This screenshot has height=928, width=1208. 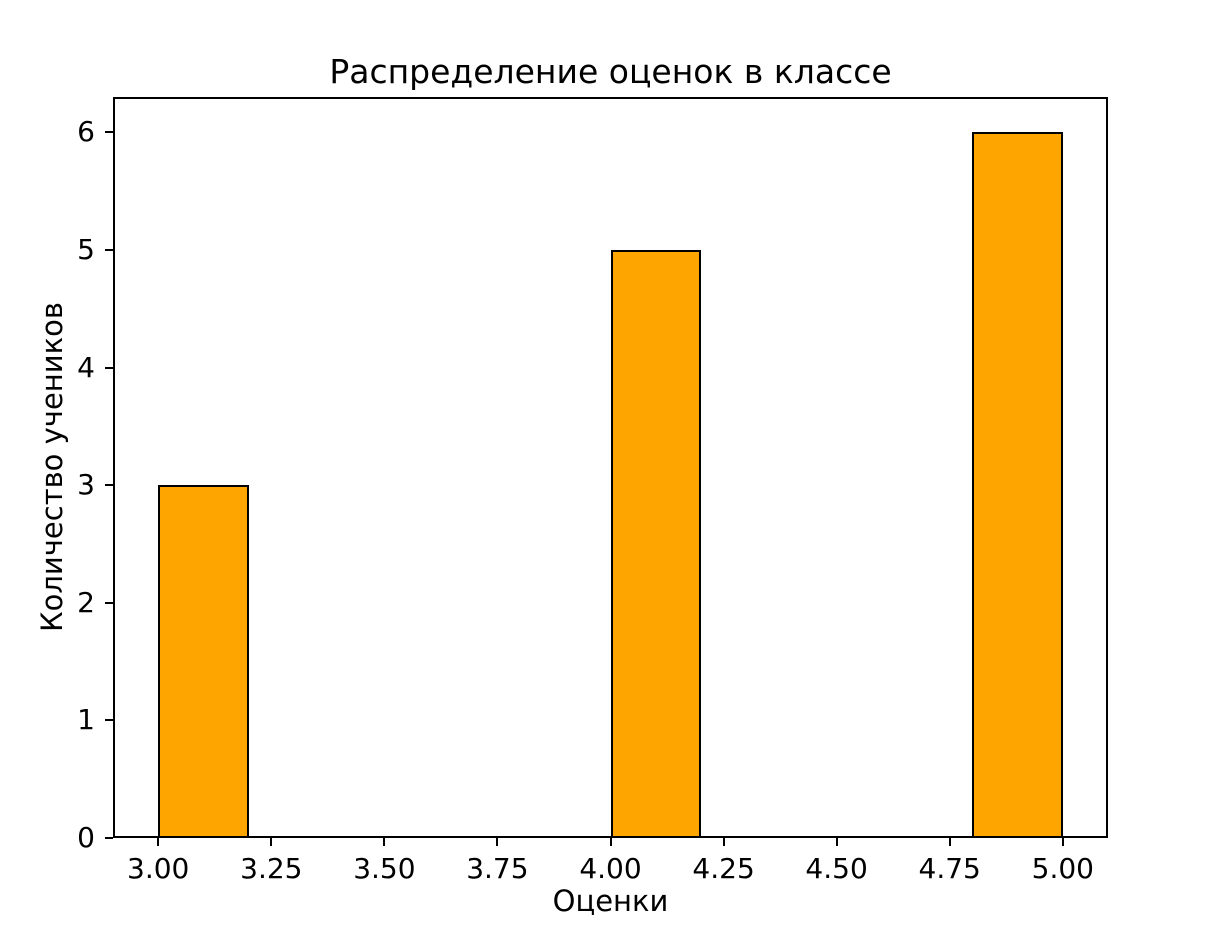 What do you see at coordinates (86, 485) in the screenshot?
I see `y-tick-label: 3` at bounding box center [86, 485].